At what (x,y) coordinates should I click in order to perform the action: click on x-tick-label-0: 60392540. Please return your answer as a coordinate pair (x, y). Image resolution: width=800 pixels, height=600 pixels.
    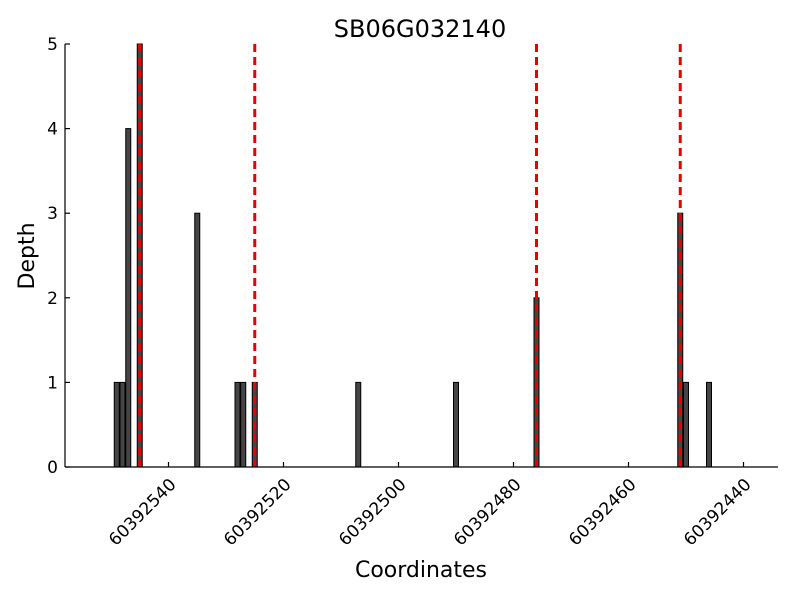
    Looking at the image, I should click on (142, 512).